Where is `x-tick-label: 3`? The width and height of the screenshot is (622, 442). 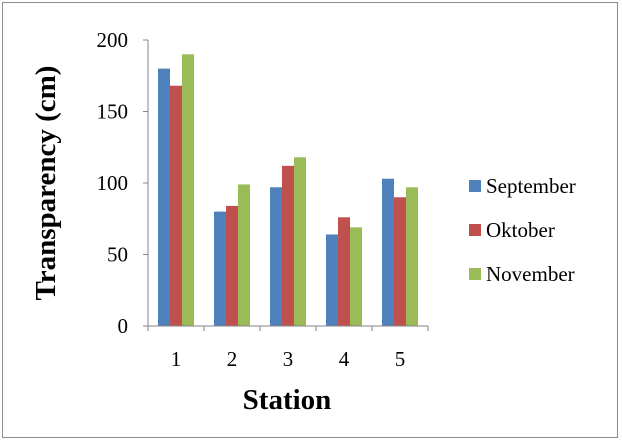 x-tick-label: 3 is located at coordinates (288, 359).